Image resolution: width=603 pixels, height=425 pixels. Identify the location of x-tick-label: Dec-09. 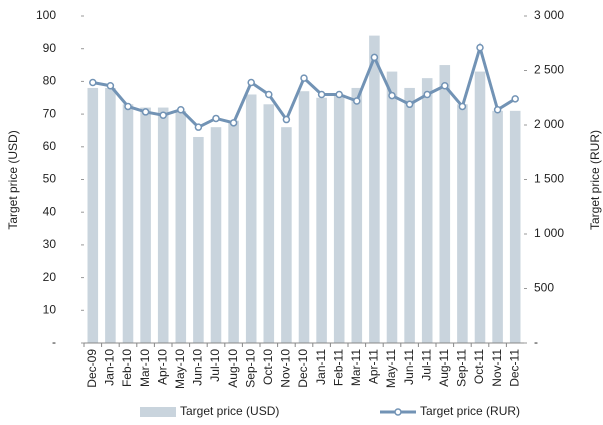
(92, 368).